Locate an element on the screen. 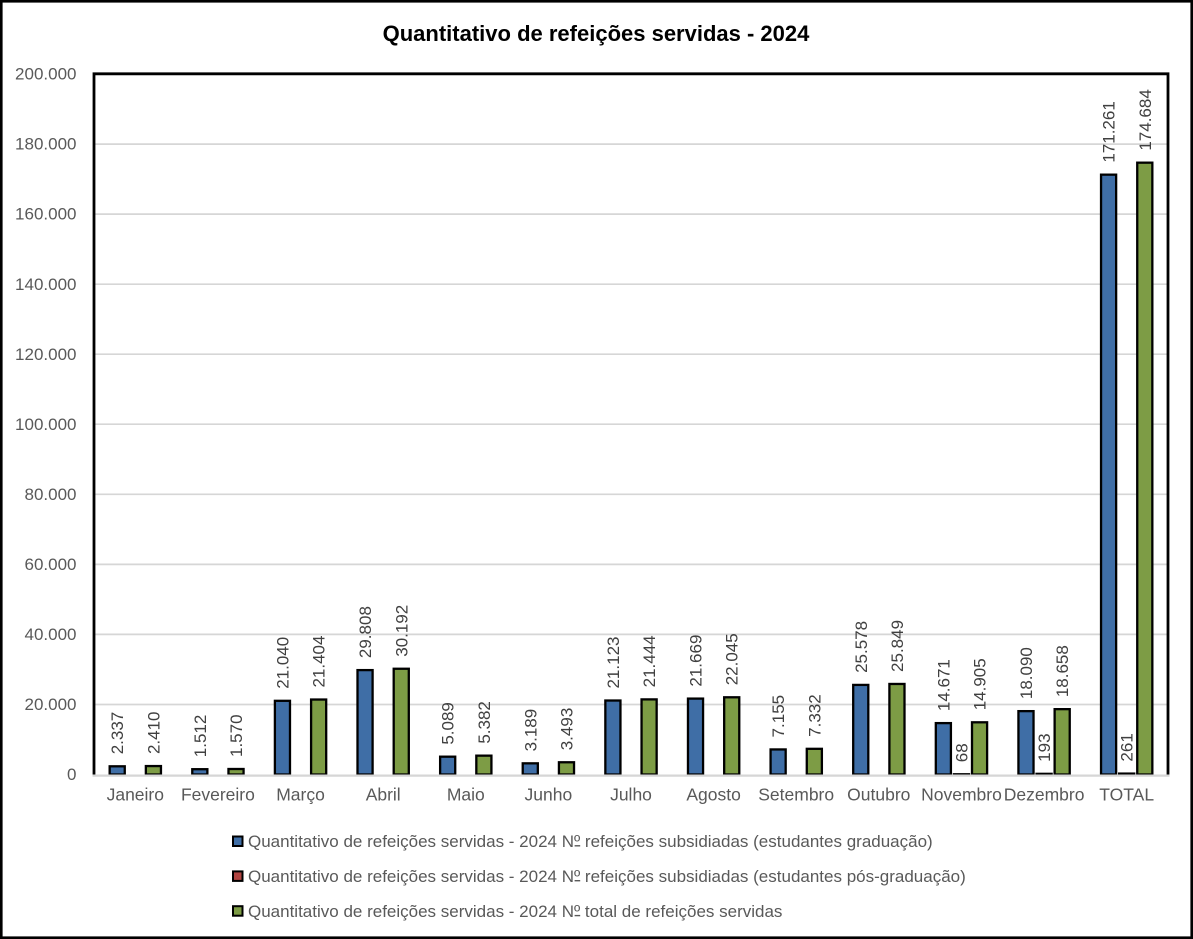  svg-text: 160.000 is located at coordinates (45, 214).